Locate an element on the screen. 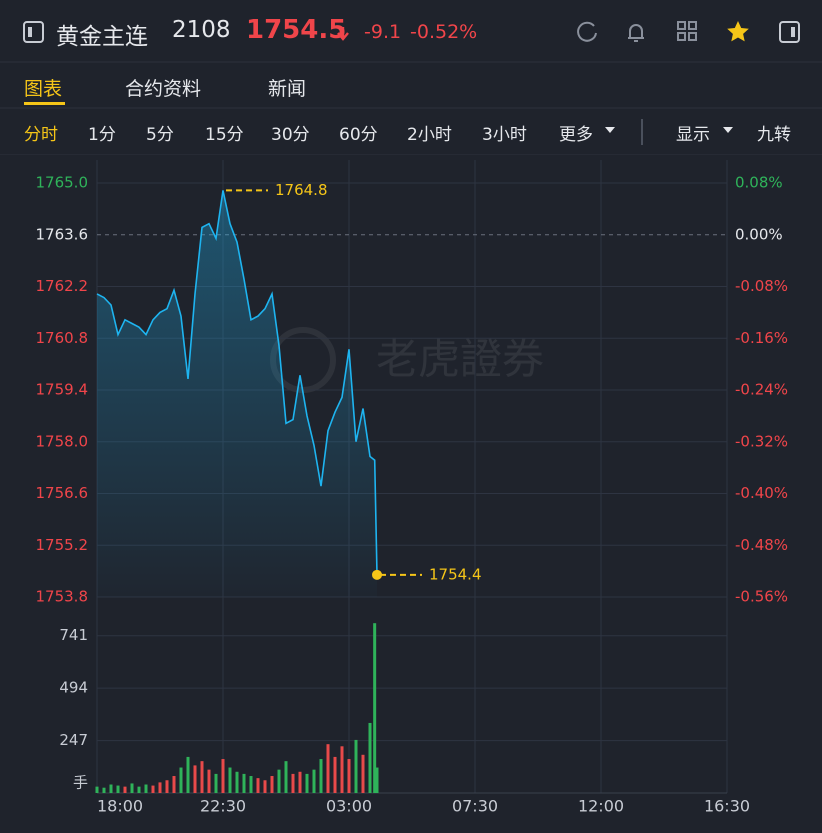 This screenshot has height=833, width=822. period: 5分 is located at coordinates (160, 135).